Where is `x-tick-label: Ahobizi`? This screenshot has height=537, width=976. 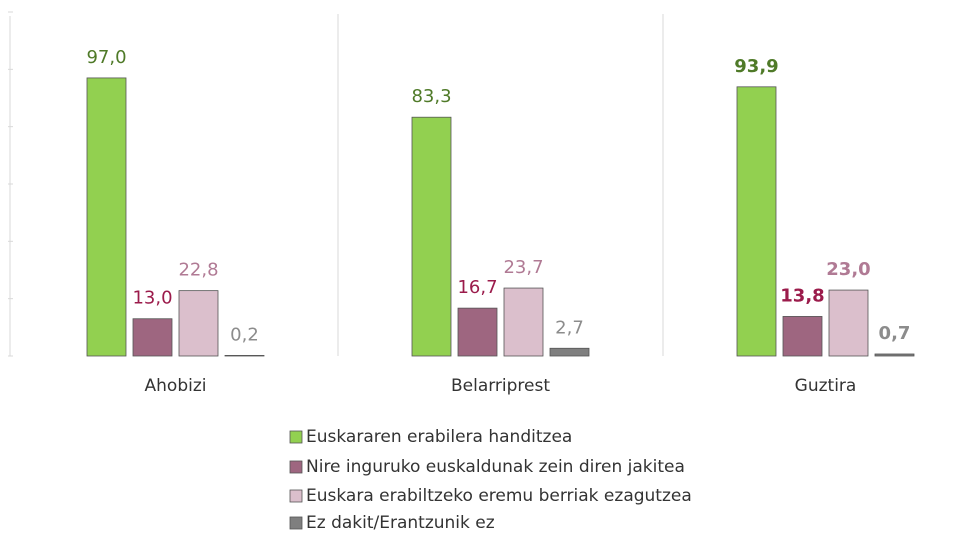
x-tick-label: Ahobizi is located at coordinates (176, 386).